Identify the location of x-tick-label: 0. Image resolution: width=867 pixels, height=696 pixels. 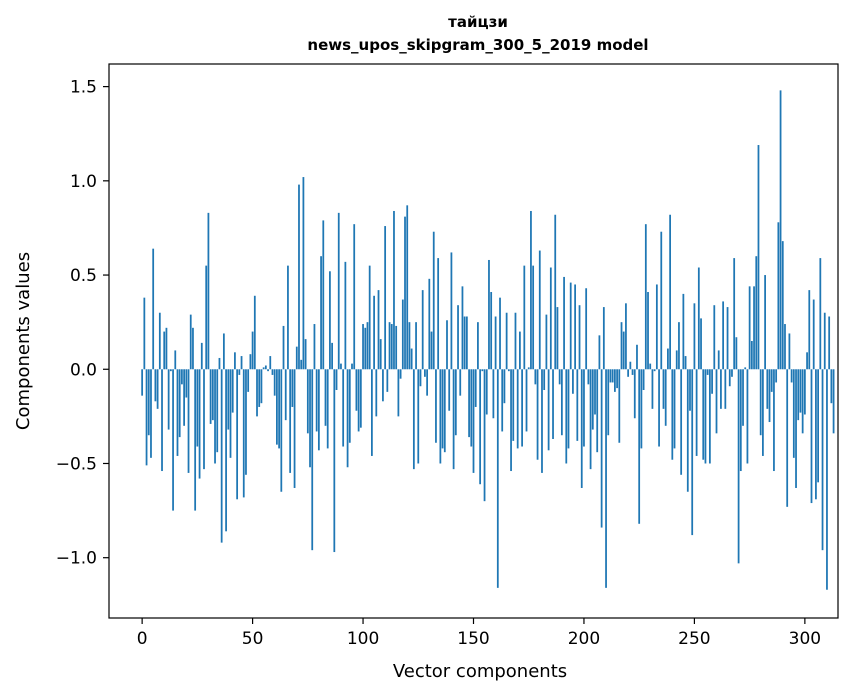
(142, 639).